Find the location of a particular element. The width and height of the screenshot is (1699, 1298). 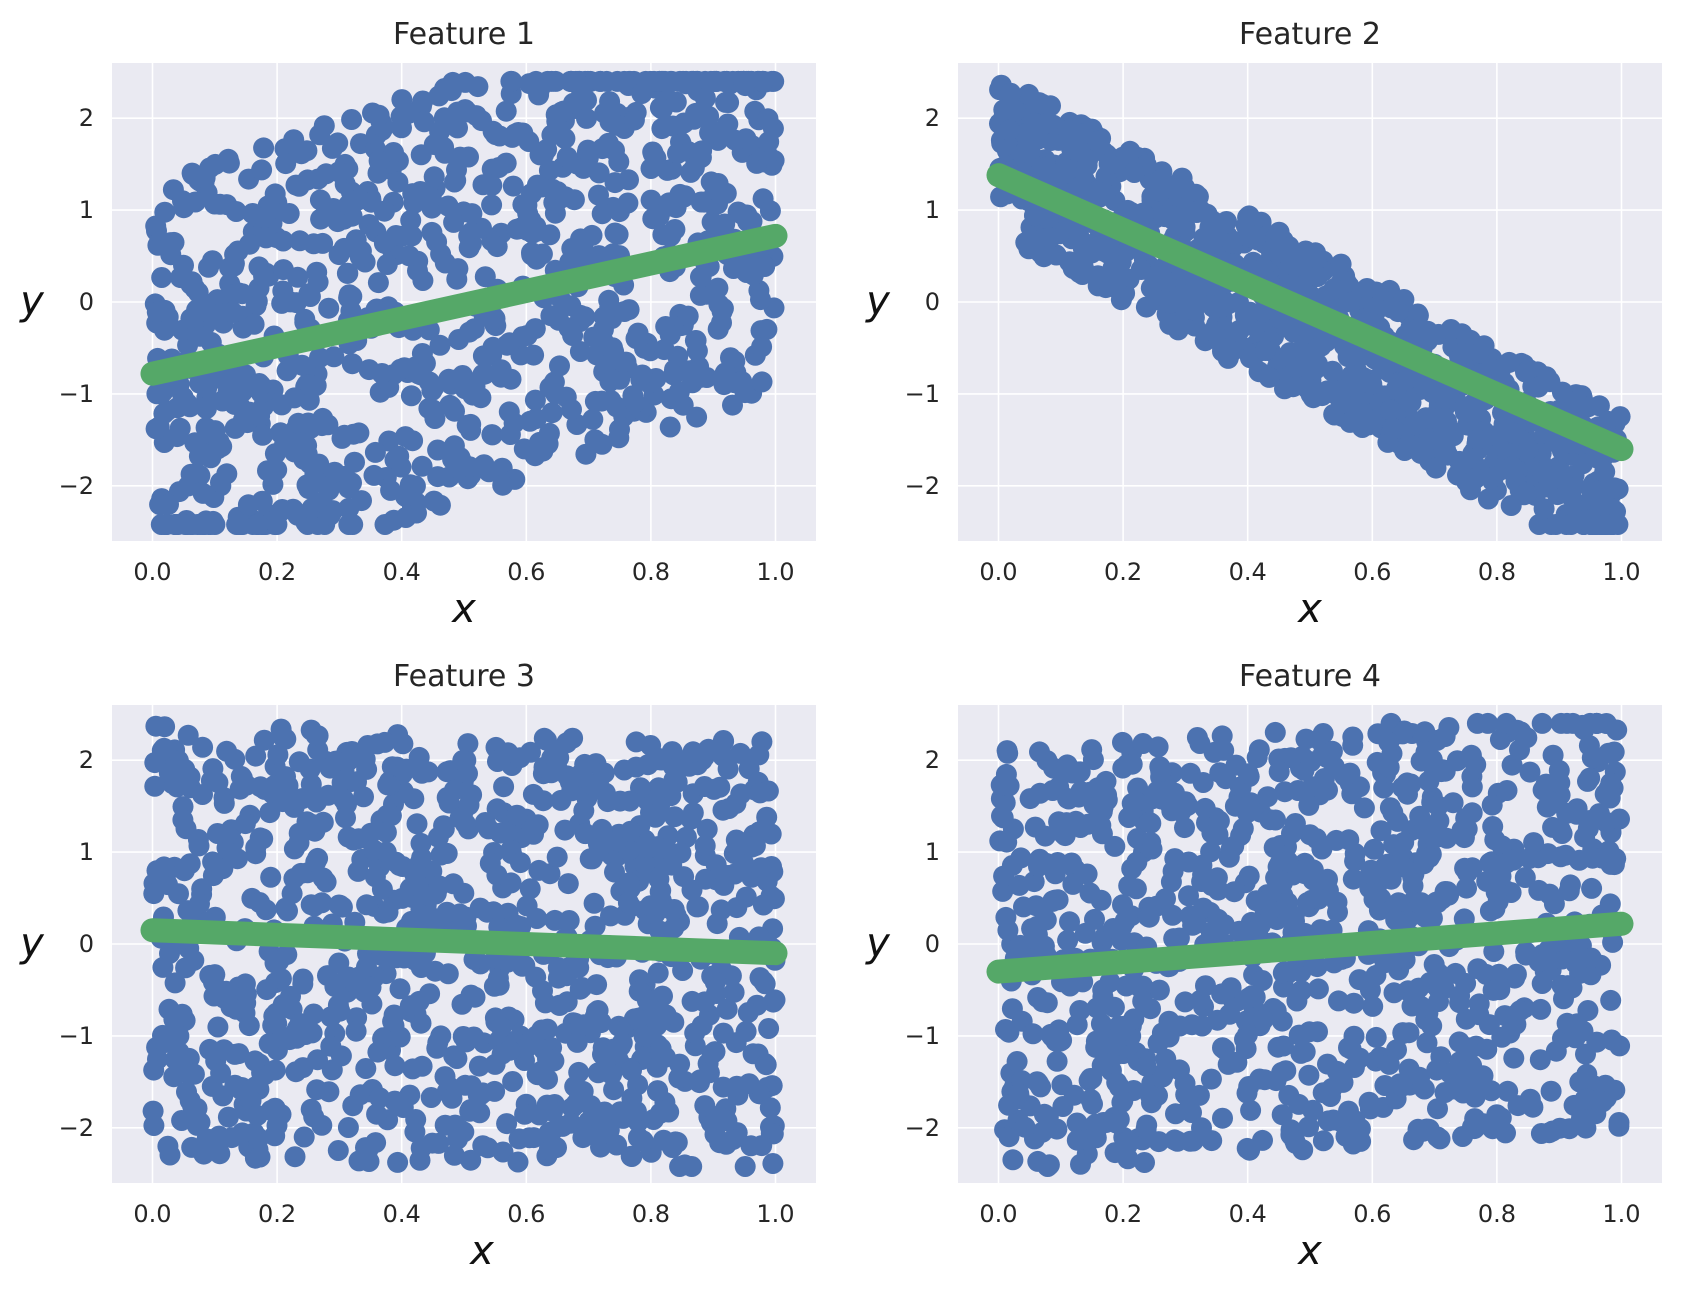

scatter-series is located at coordinates (464, 302).